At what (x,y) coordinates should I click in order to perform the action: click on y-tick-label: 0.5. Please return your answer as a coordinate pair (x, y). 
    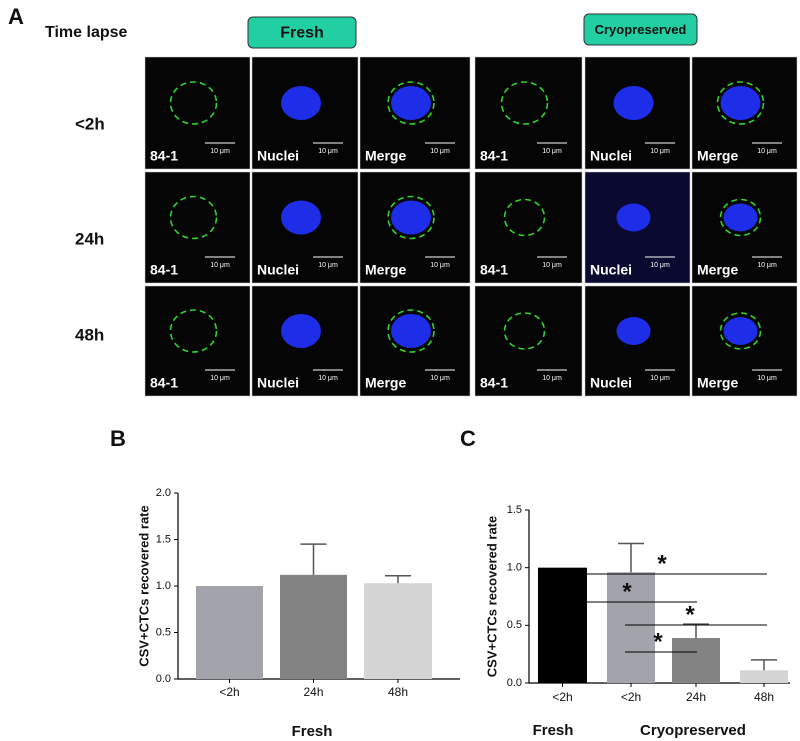
    Looking at the image, I should click on (163, 632).